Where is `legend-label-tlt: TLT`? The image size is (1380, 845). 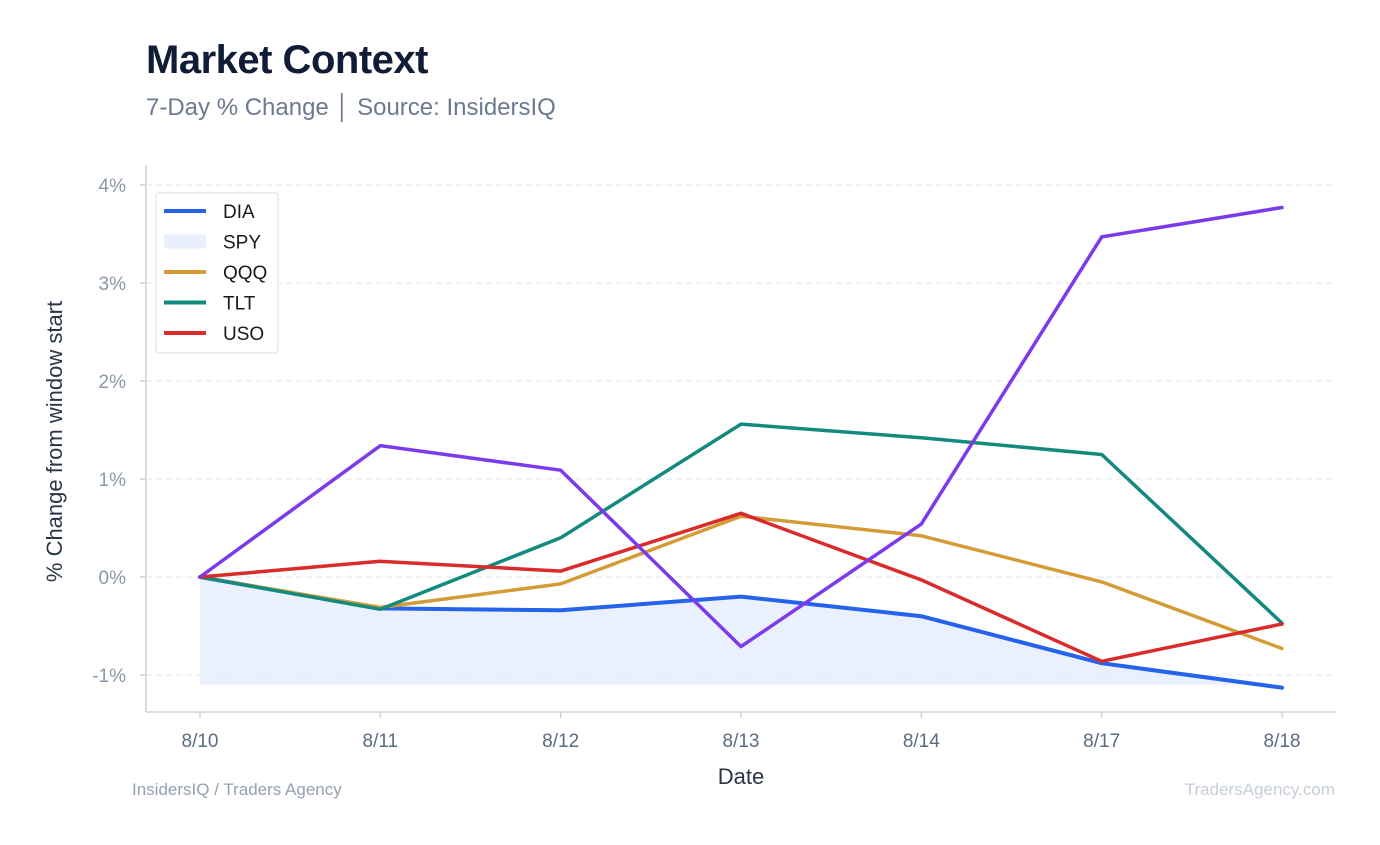
legend-label-tlt: TLT is located at coordinates (239, 304).